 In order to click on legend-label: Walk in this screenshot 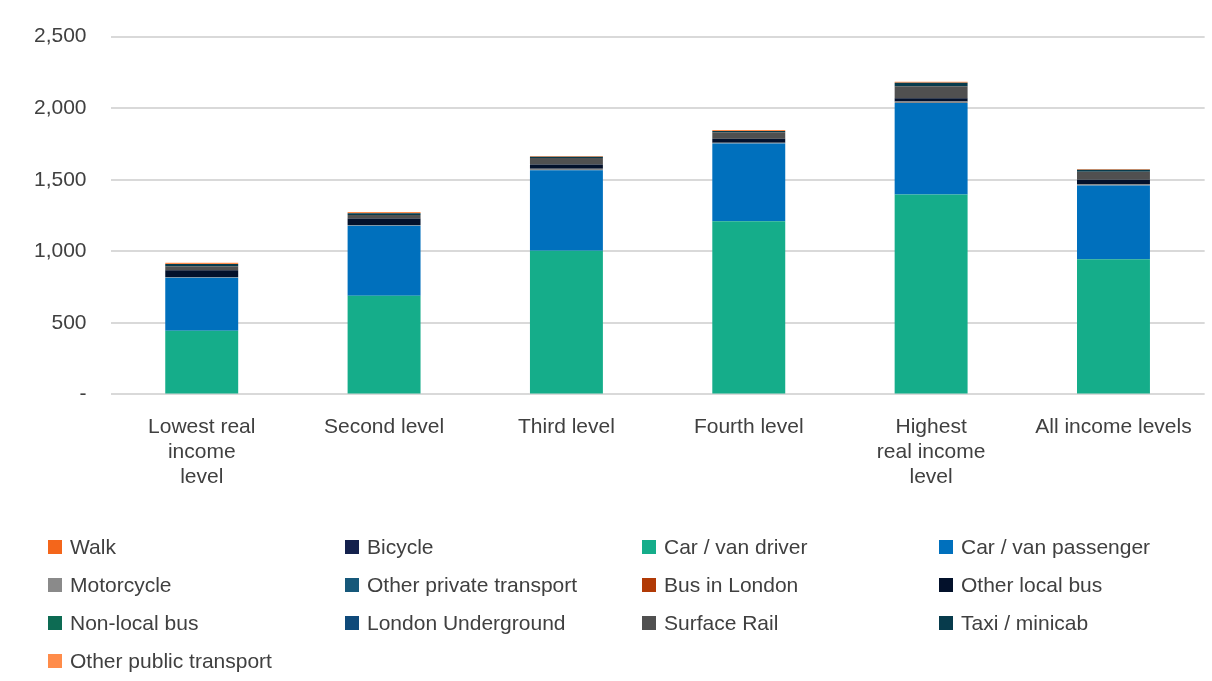, I will do `click(93, 547)`.